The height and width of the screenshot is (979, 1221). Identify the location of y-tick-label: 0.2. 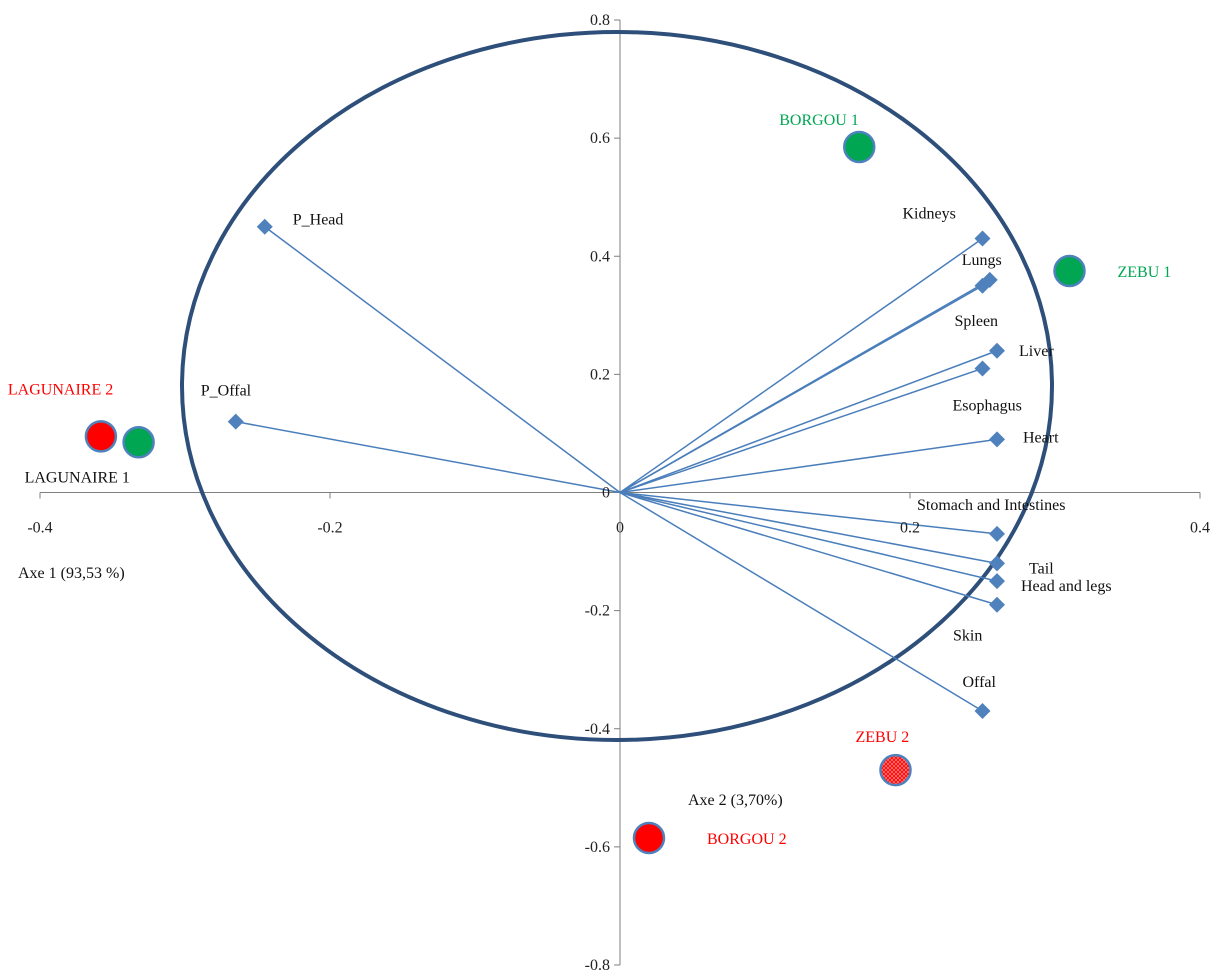
(600, 374).